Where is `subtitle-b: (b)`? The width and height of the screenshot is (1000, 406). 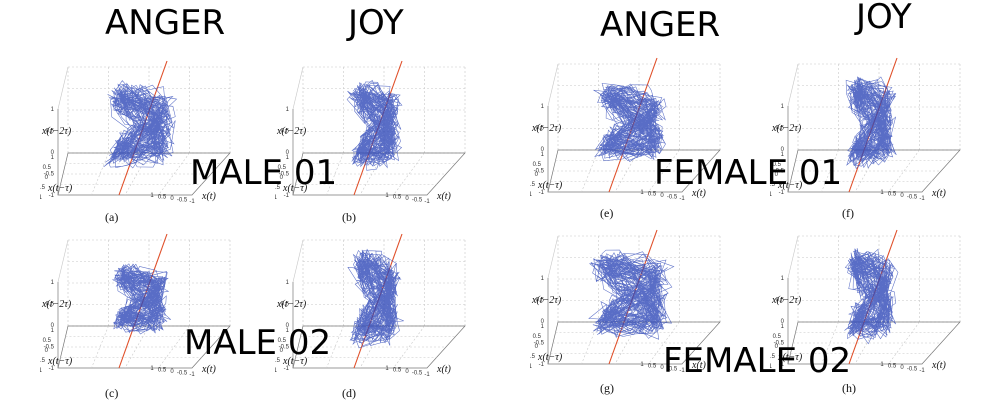 subtitle-b: (b) is located at coordinates (349, 217).